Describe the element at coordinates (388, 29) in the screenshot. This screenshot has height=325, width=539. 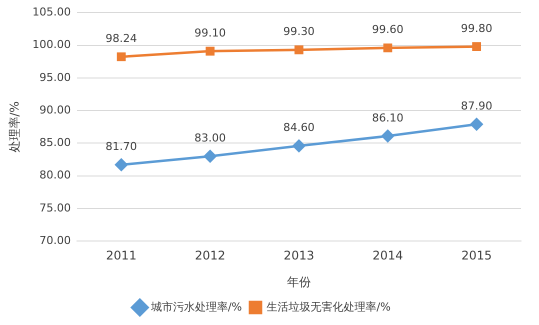
I see `data-label: 99.60` at that location.